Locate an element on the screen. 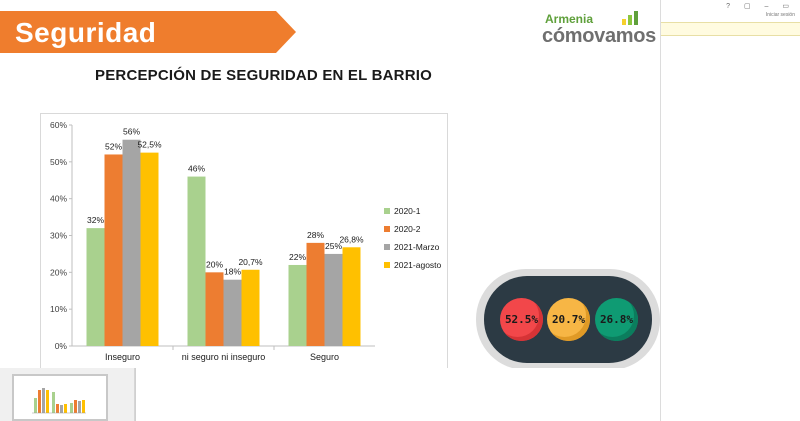 This screenshot has height=421, width=800. data-label: 52% is located at coordinates (113, 146).